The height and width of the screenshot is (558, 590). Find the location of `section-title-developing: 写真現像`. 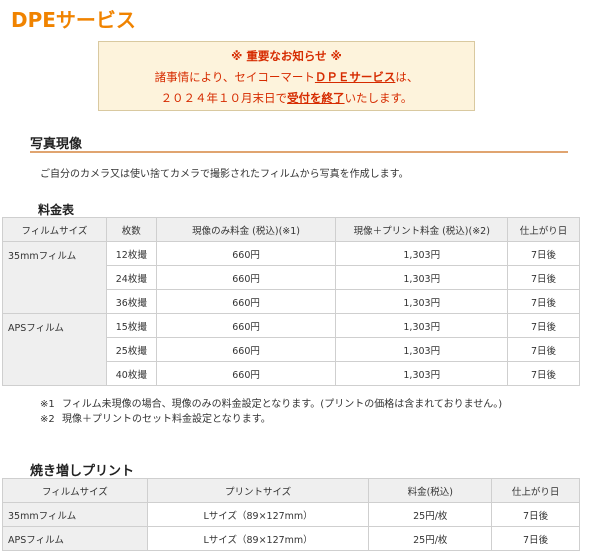

section-title-developing: 写真現像 is located at coordinates (56, 144).